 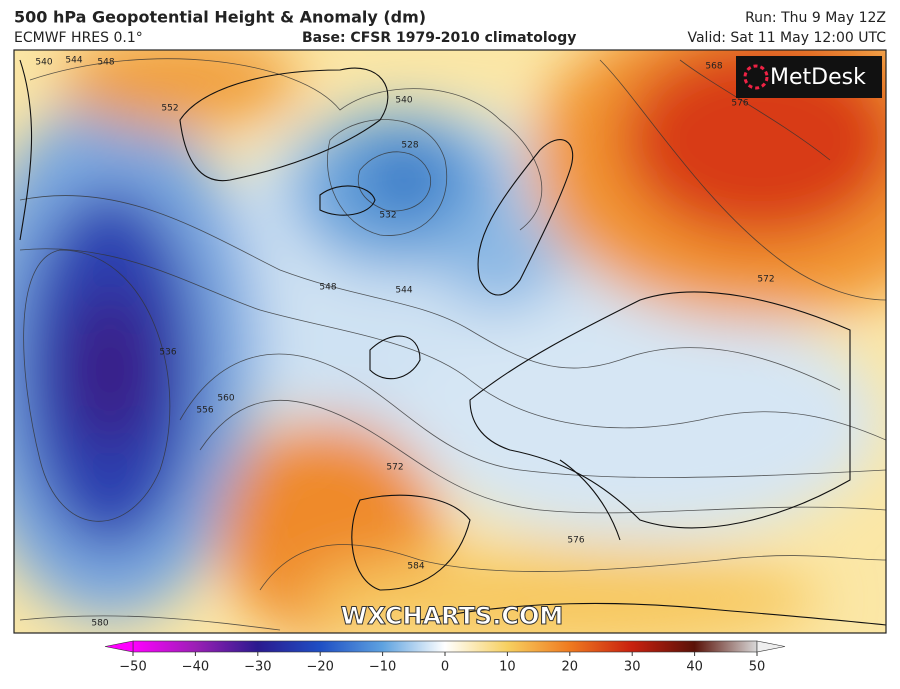 I want to click on colorbar-extend-high, so click(x=771, y=646).